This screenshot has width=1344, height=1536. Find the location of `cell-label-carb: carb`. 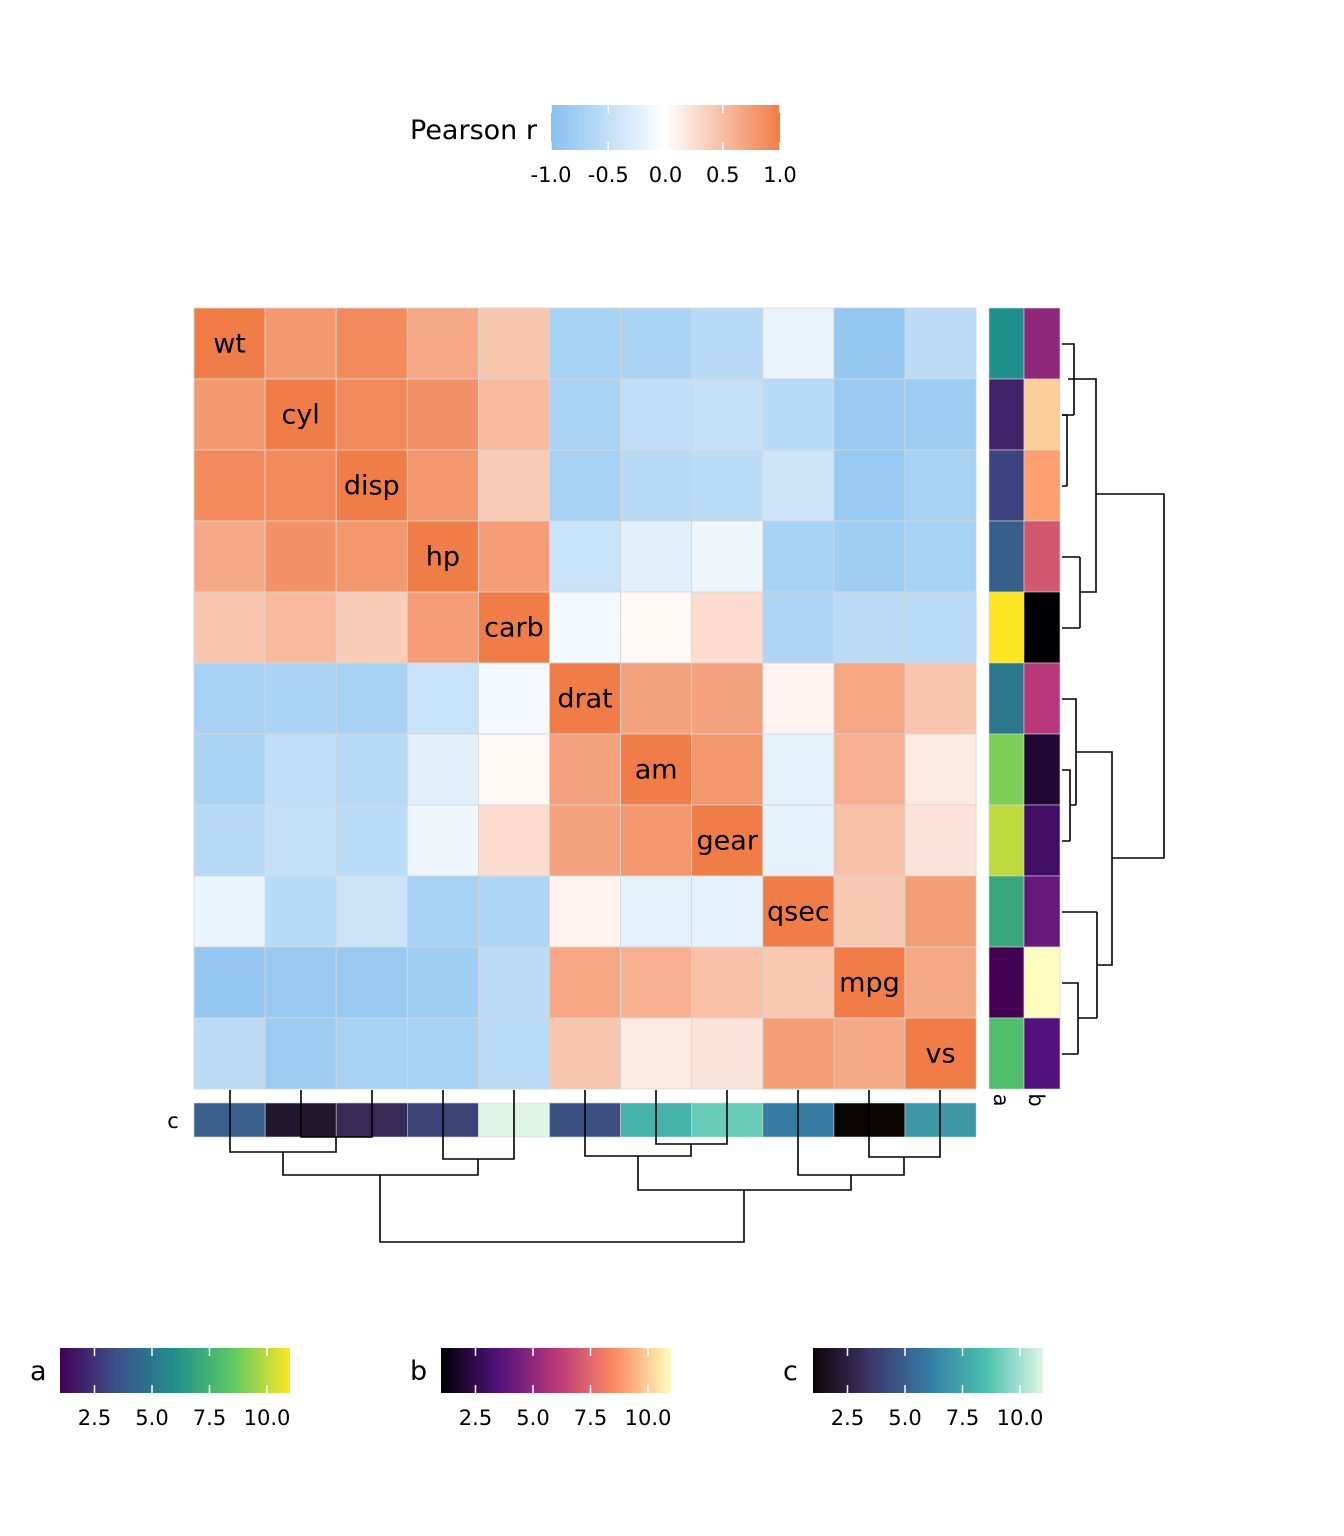

cell-label-carb: carb is located at coordinates (514, 628).